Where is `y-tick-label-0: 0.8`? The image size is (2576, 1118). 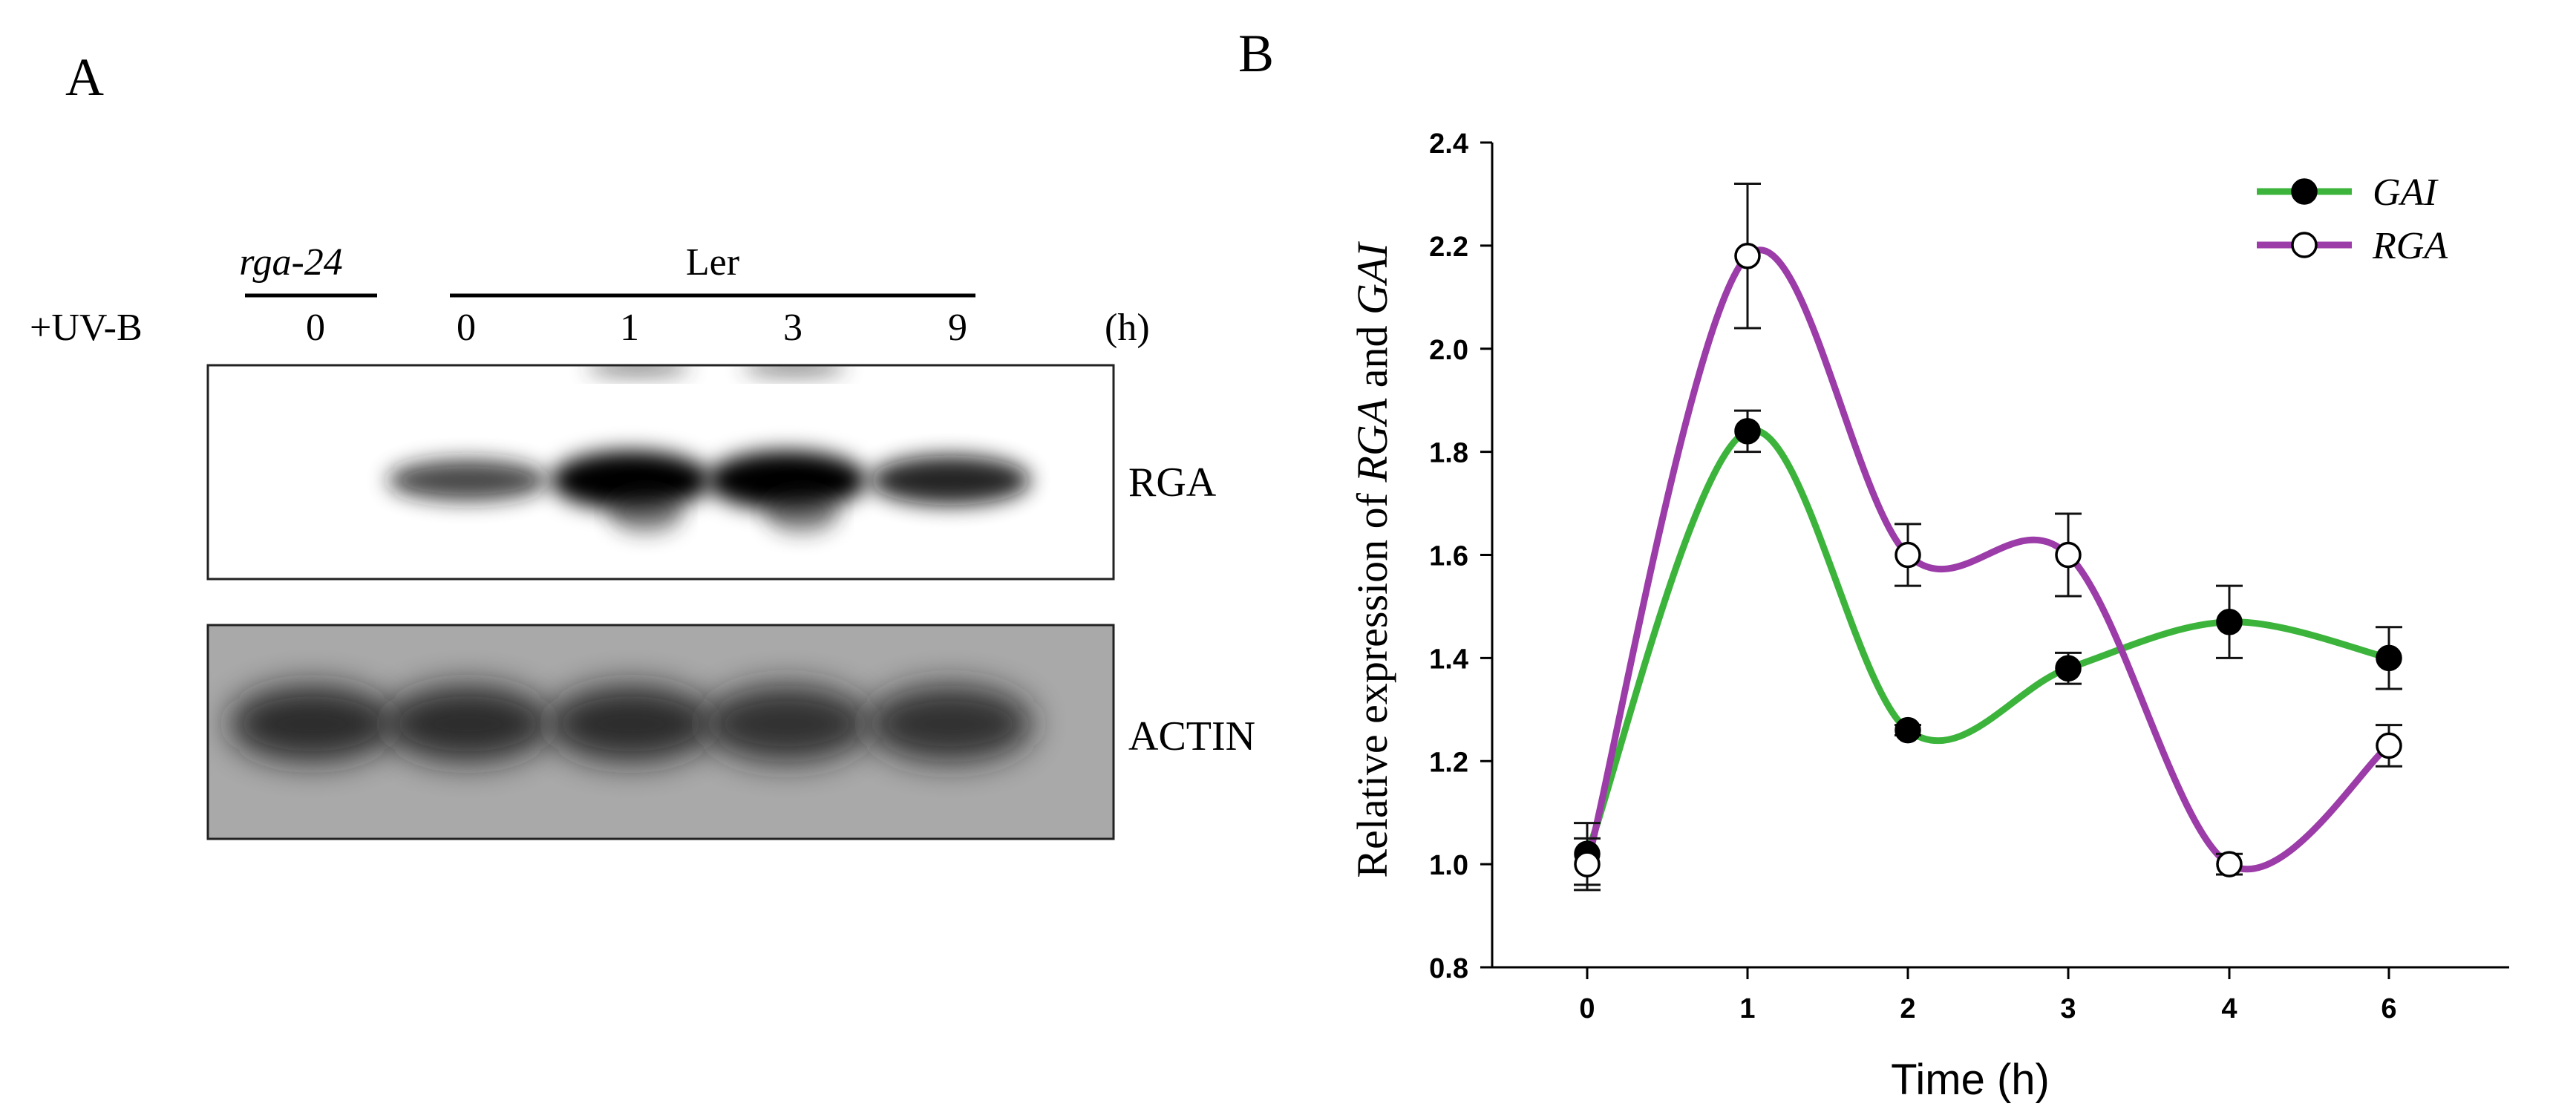
y-tick-label-0: 0.8 is located at coordinates (1448, 968).